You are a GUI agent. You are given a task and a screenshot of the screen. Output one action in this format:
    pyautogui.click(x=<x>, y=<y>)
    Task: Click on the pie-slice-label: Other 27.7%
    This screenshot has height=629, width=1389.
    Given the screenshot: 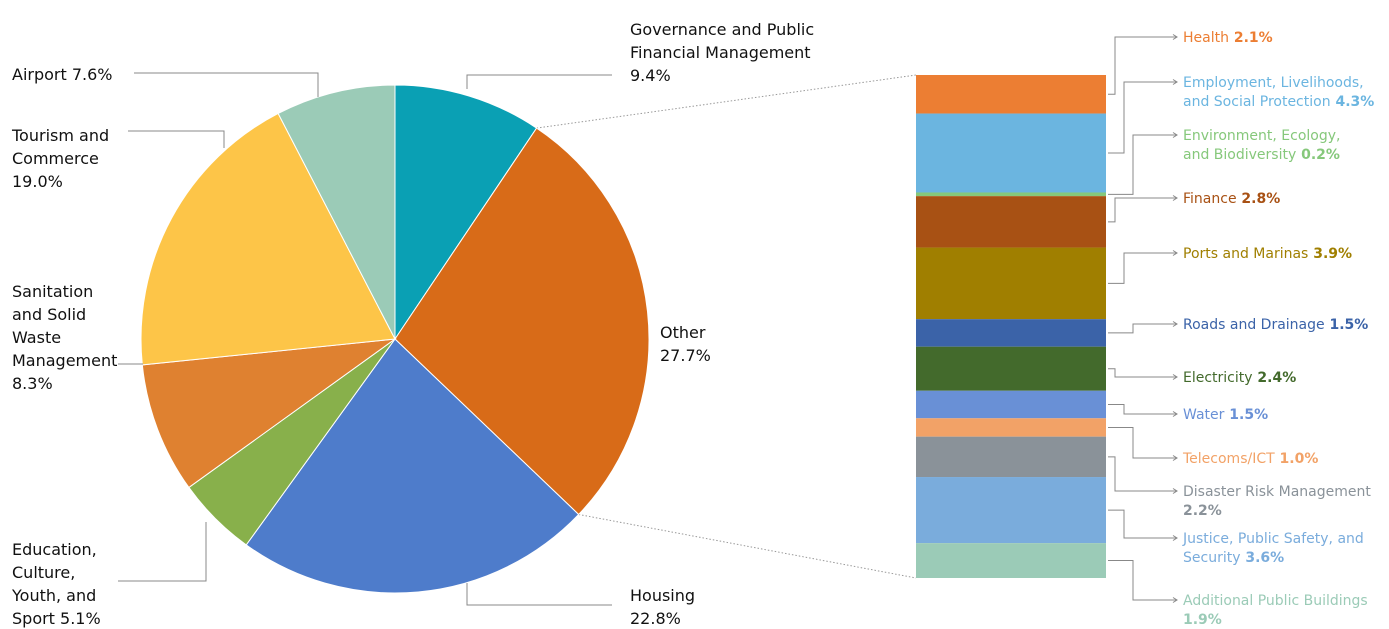 What is the action you would take?
    pyautogui.click(x=685, y=344)
    